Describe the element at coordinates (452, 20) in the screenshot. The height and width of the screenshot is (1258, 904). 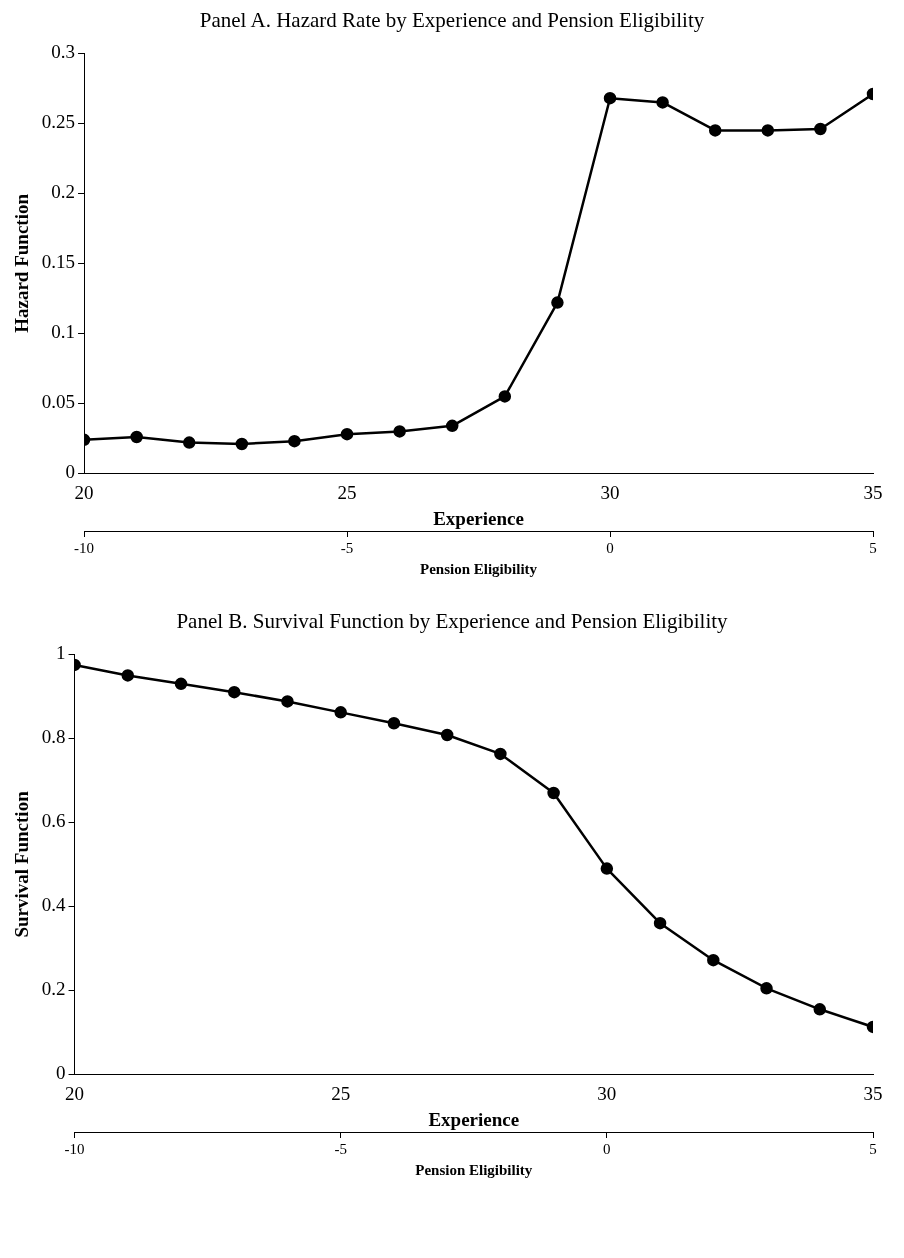
I see `chart-title: Panel A. Hazard Rate by Experience and Pension Eligibility` at that location.